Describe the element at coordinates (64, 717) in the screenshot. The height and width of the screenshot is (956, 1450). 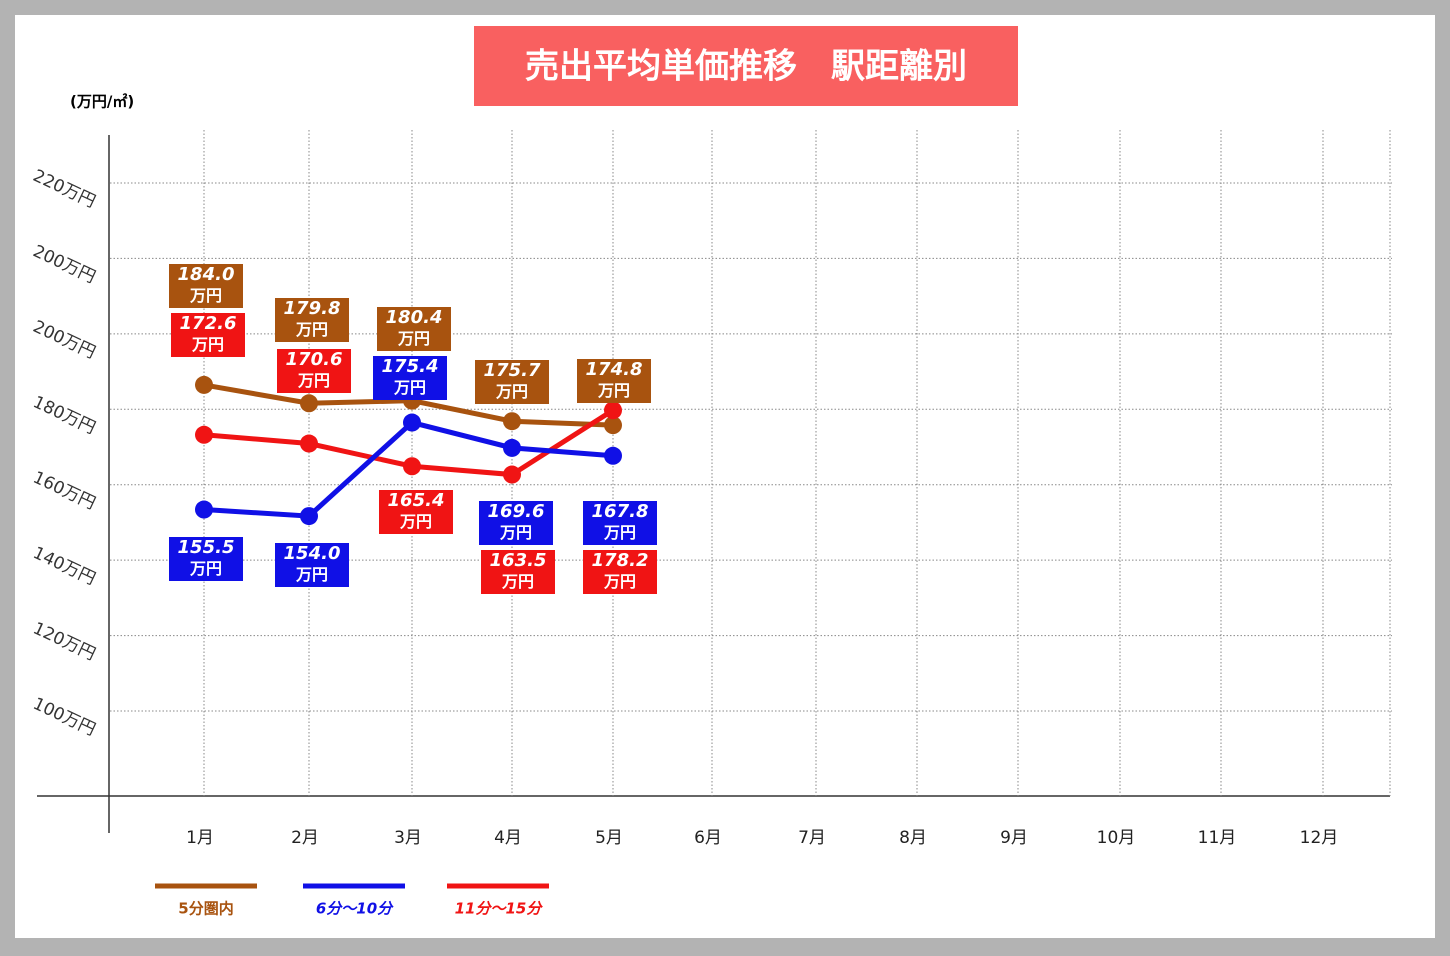
I see `y-tick-label: 100万円` at that location.